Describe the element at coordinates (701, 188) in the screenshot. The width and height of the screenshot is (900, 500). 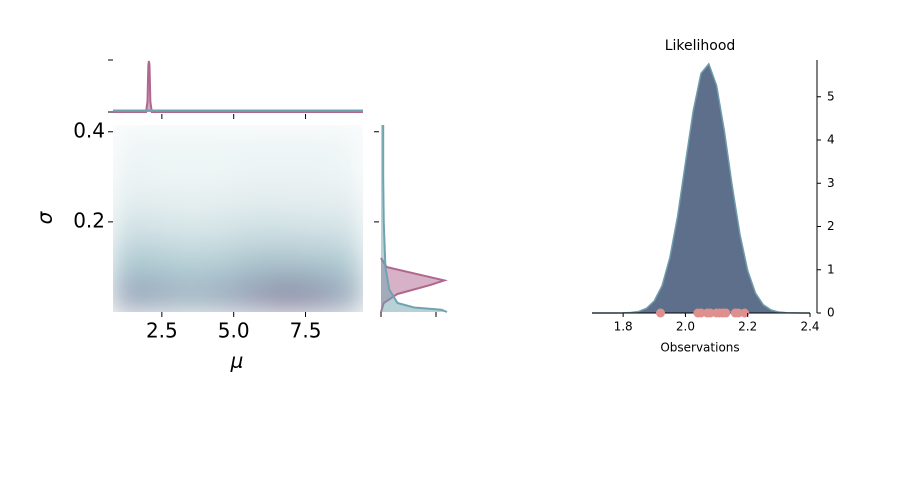
I see `likelihood-area` at that location.